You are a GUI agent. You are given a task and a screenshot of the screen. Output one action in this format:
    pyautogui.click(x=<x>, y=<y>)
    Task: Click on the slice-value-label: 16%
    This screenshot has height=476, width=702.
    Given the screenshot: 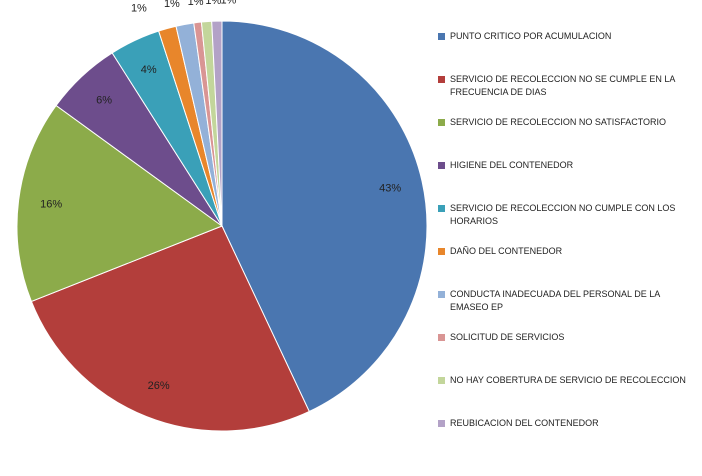 What is the action you would take?
    pyautogui.click(x=51, y=204)
    